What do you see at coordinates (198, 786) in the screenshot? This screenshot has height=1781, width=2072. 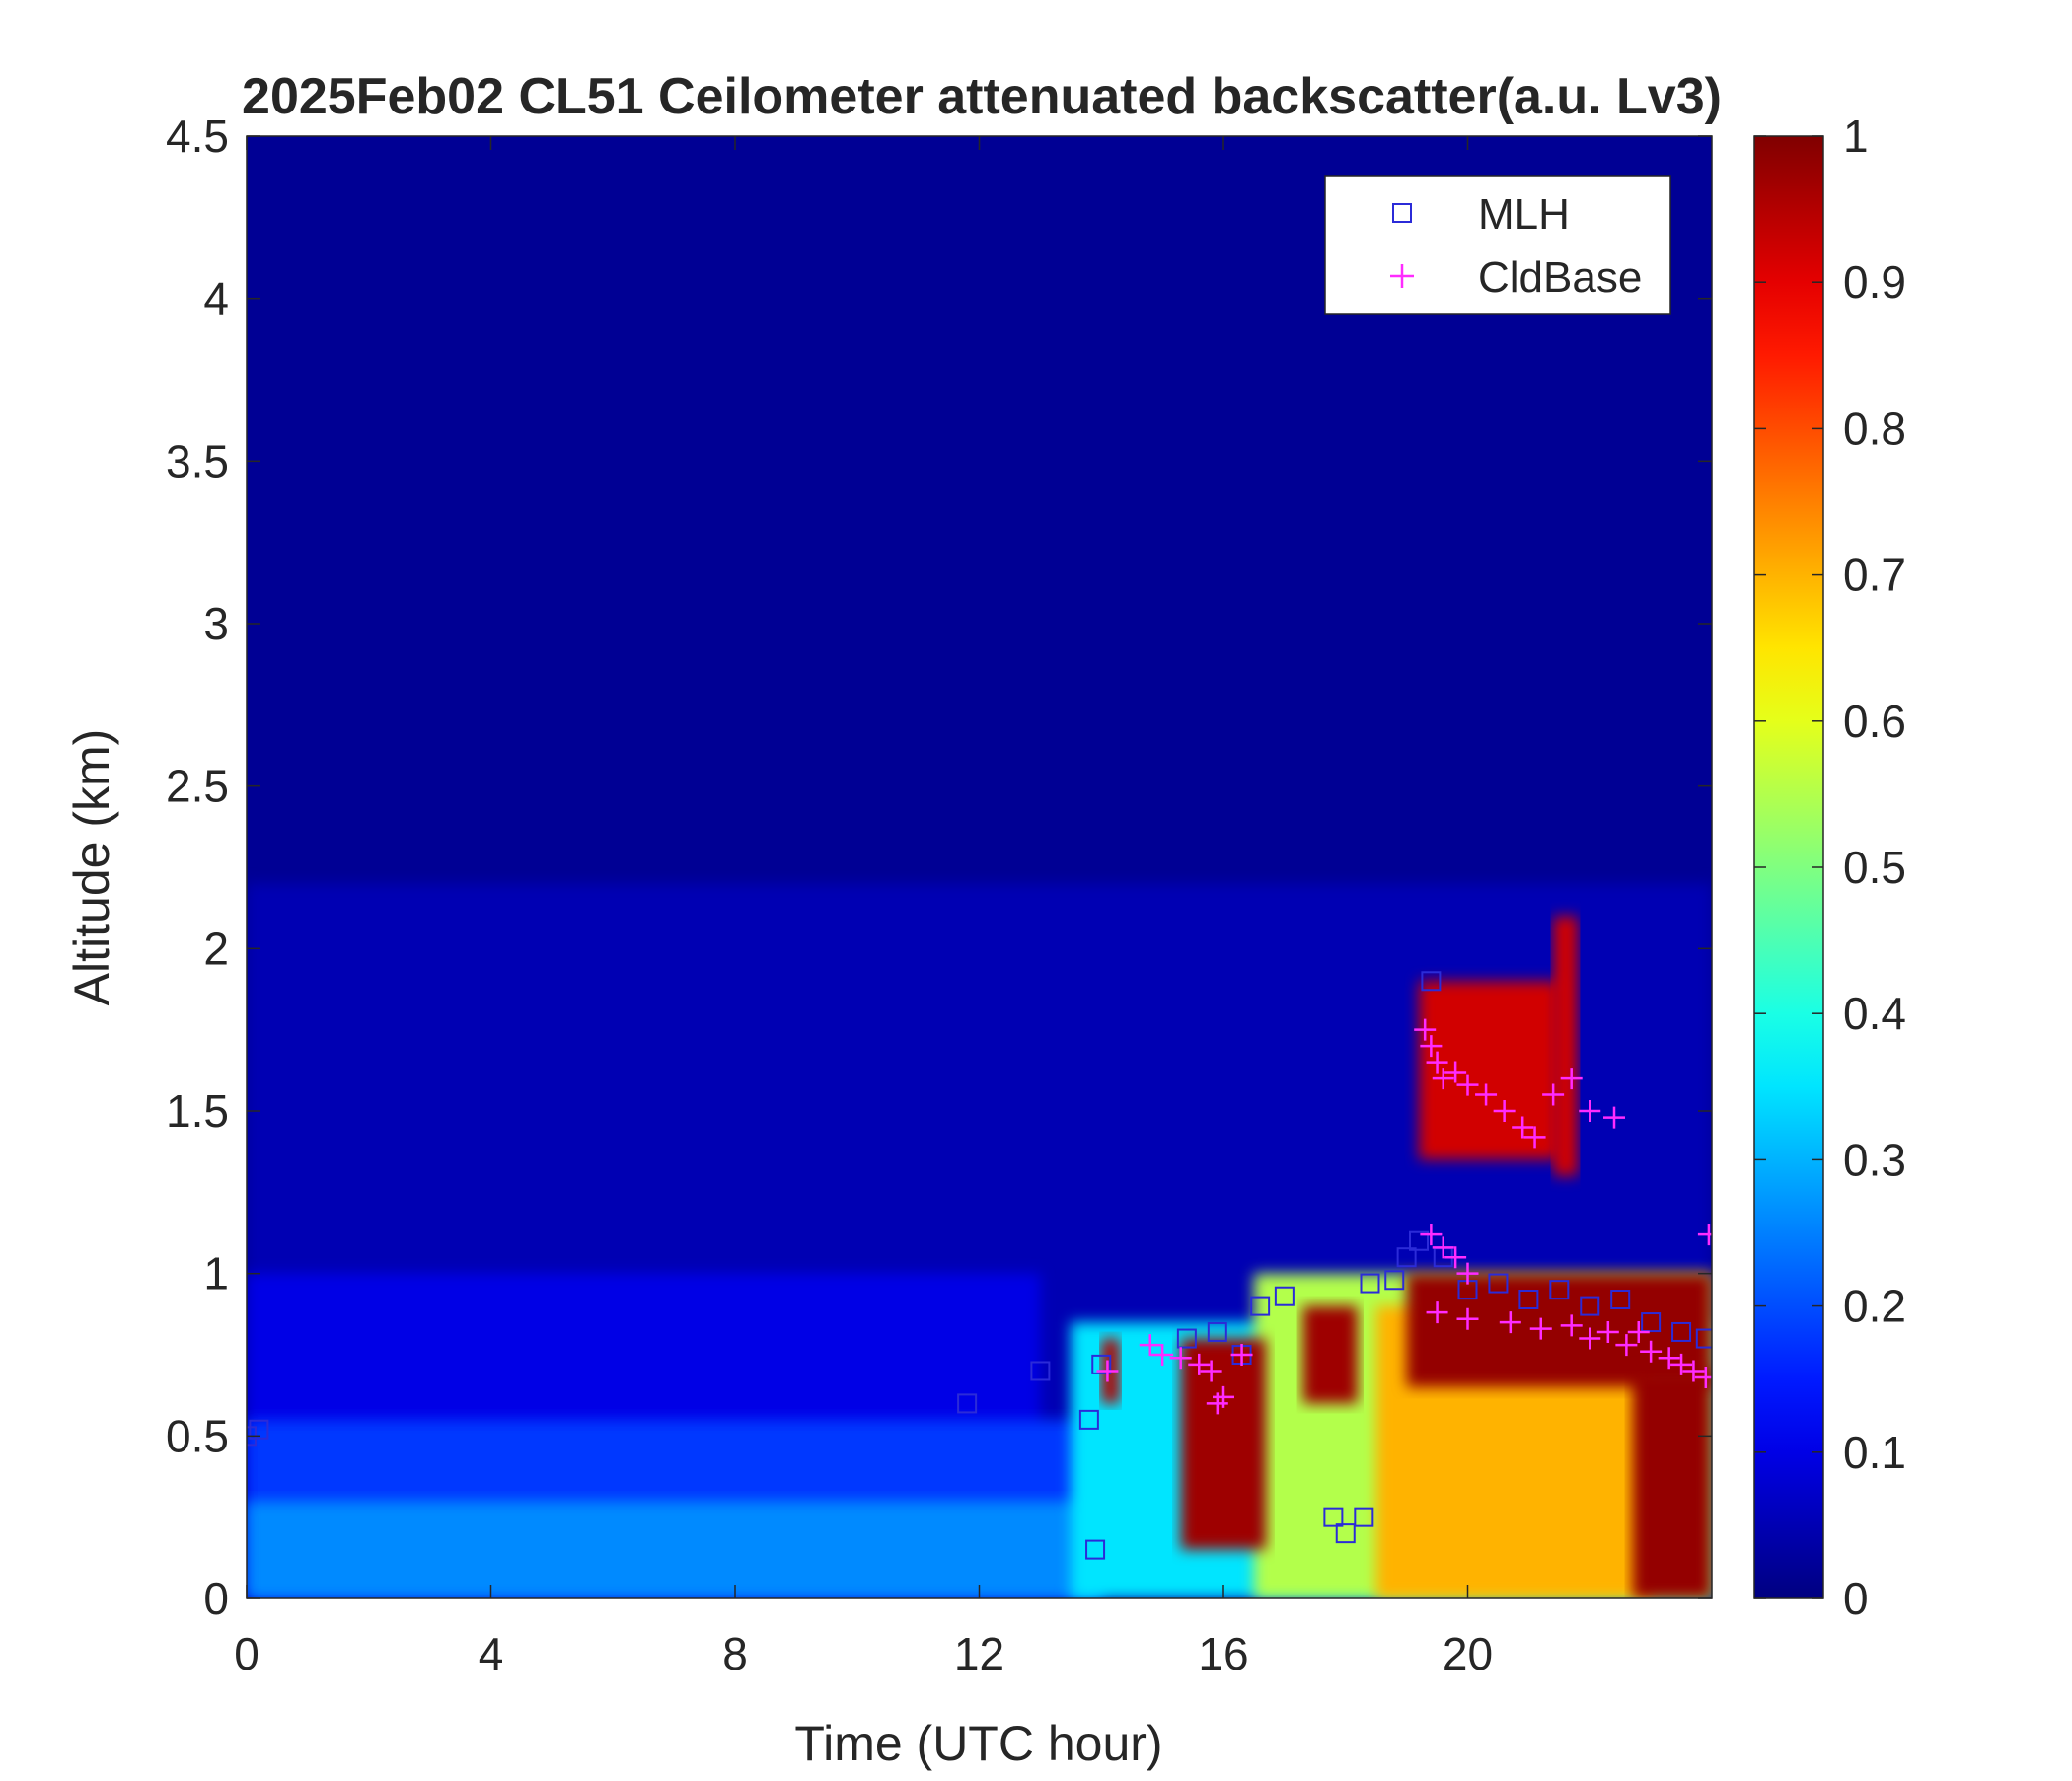 I see `y-tick-label: 2.5` at bounding box center [198, 786].